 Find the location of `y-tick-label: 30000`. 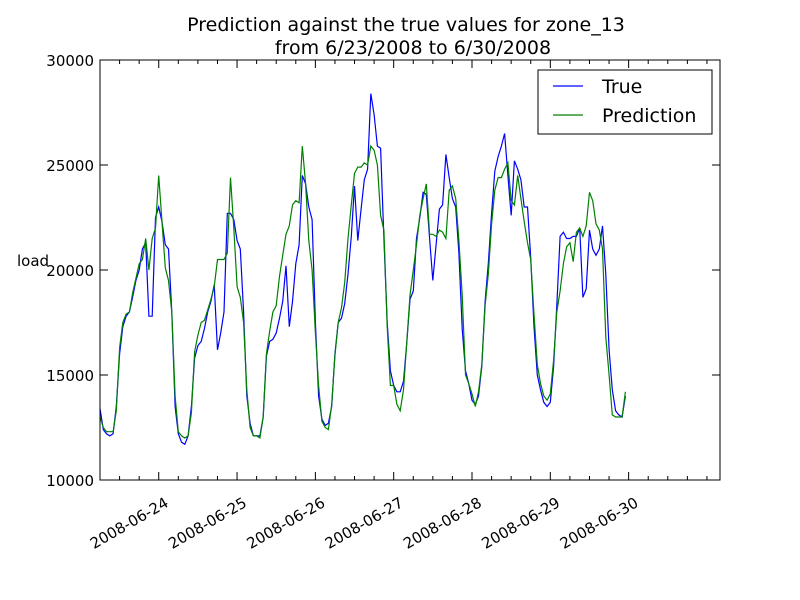

y-tick-label: 30000 is located at coordinates (70, 61).